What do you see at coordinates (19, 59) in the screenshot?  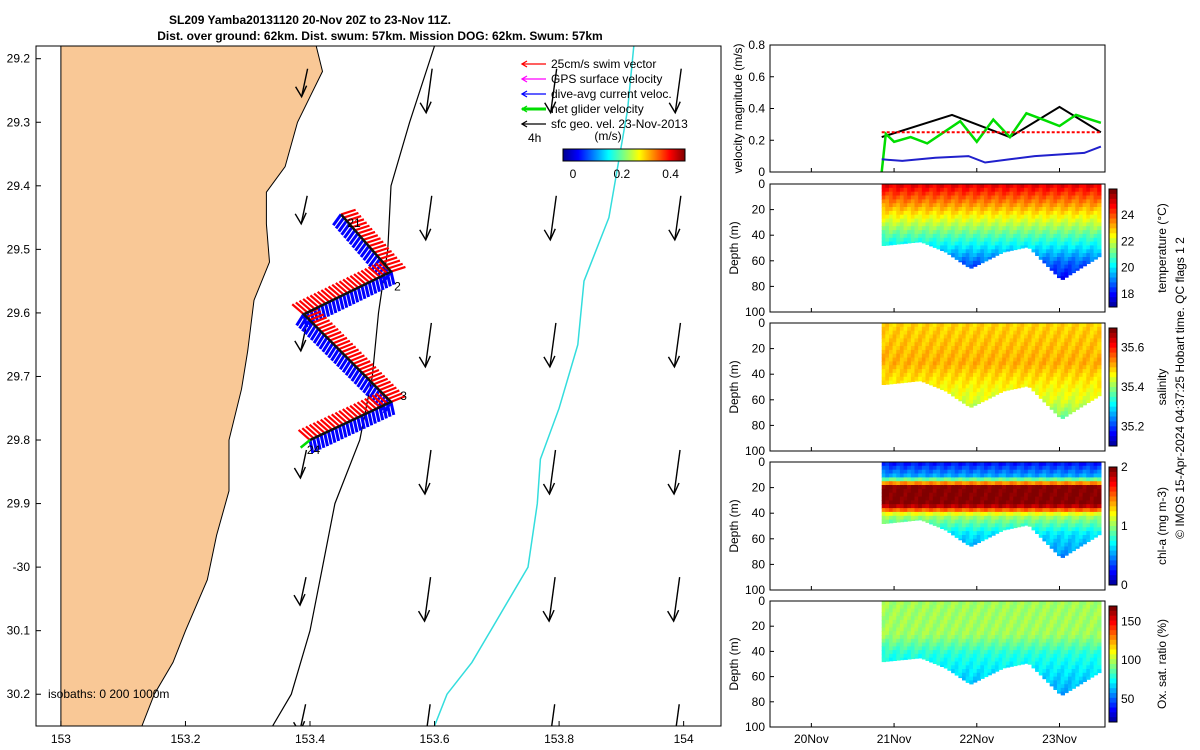 I see `map-y-tick-label: 29.2` at bounding box center [19, 59].